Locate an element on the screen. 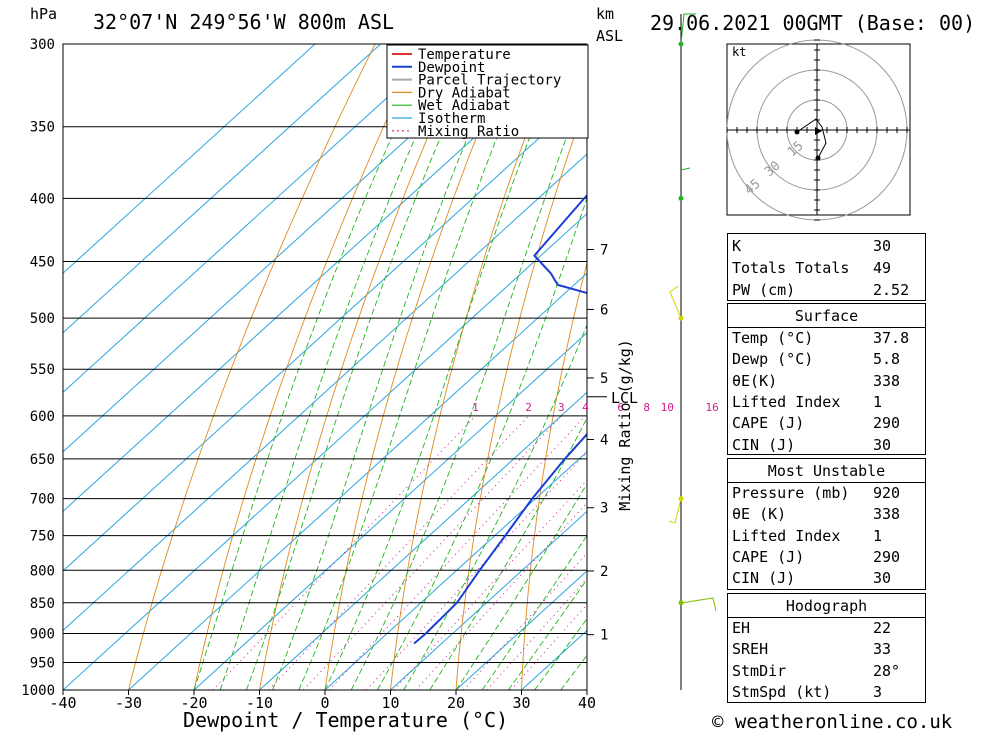 This screenshot has height=733, width=1000. legend-item: Parcel Trajectory is located at coordinates (489, 81).